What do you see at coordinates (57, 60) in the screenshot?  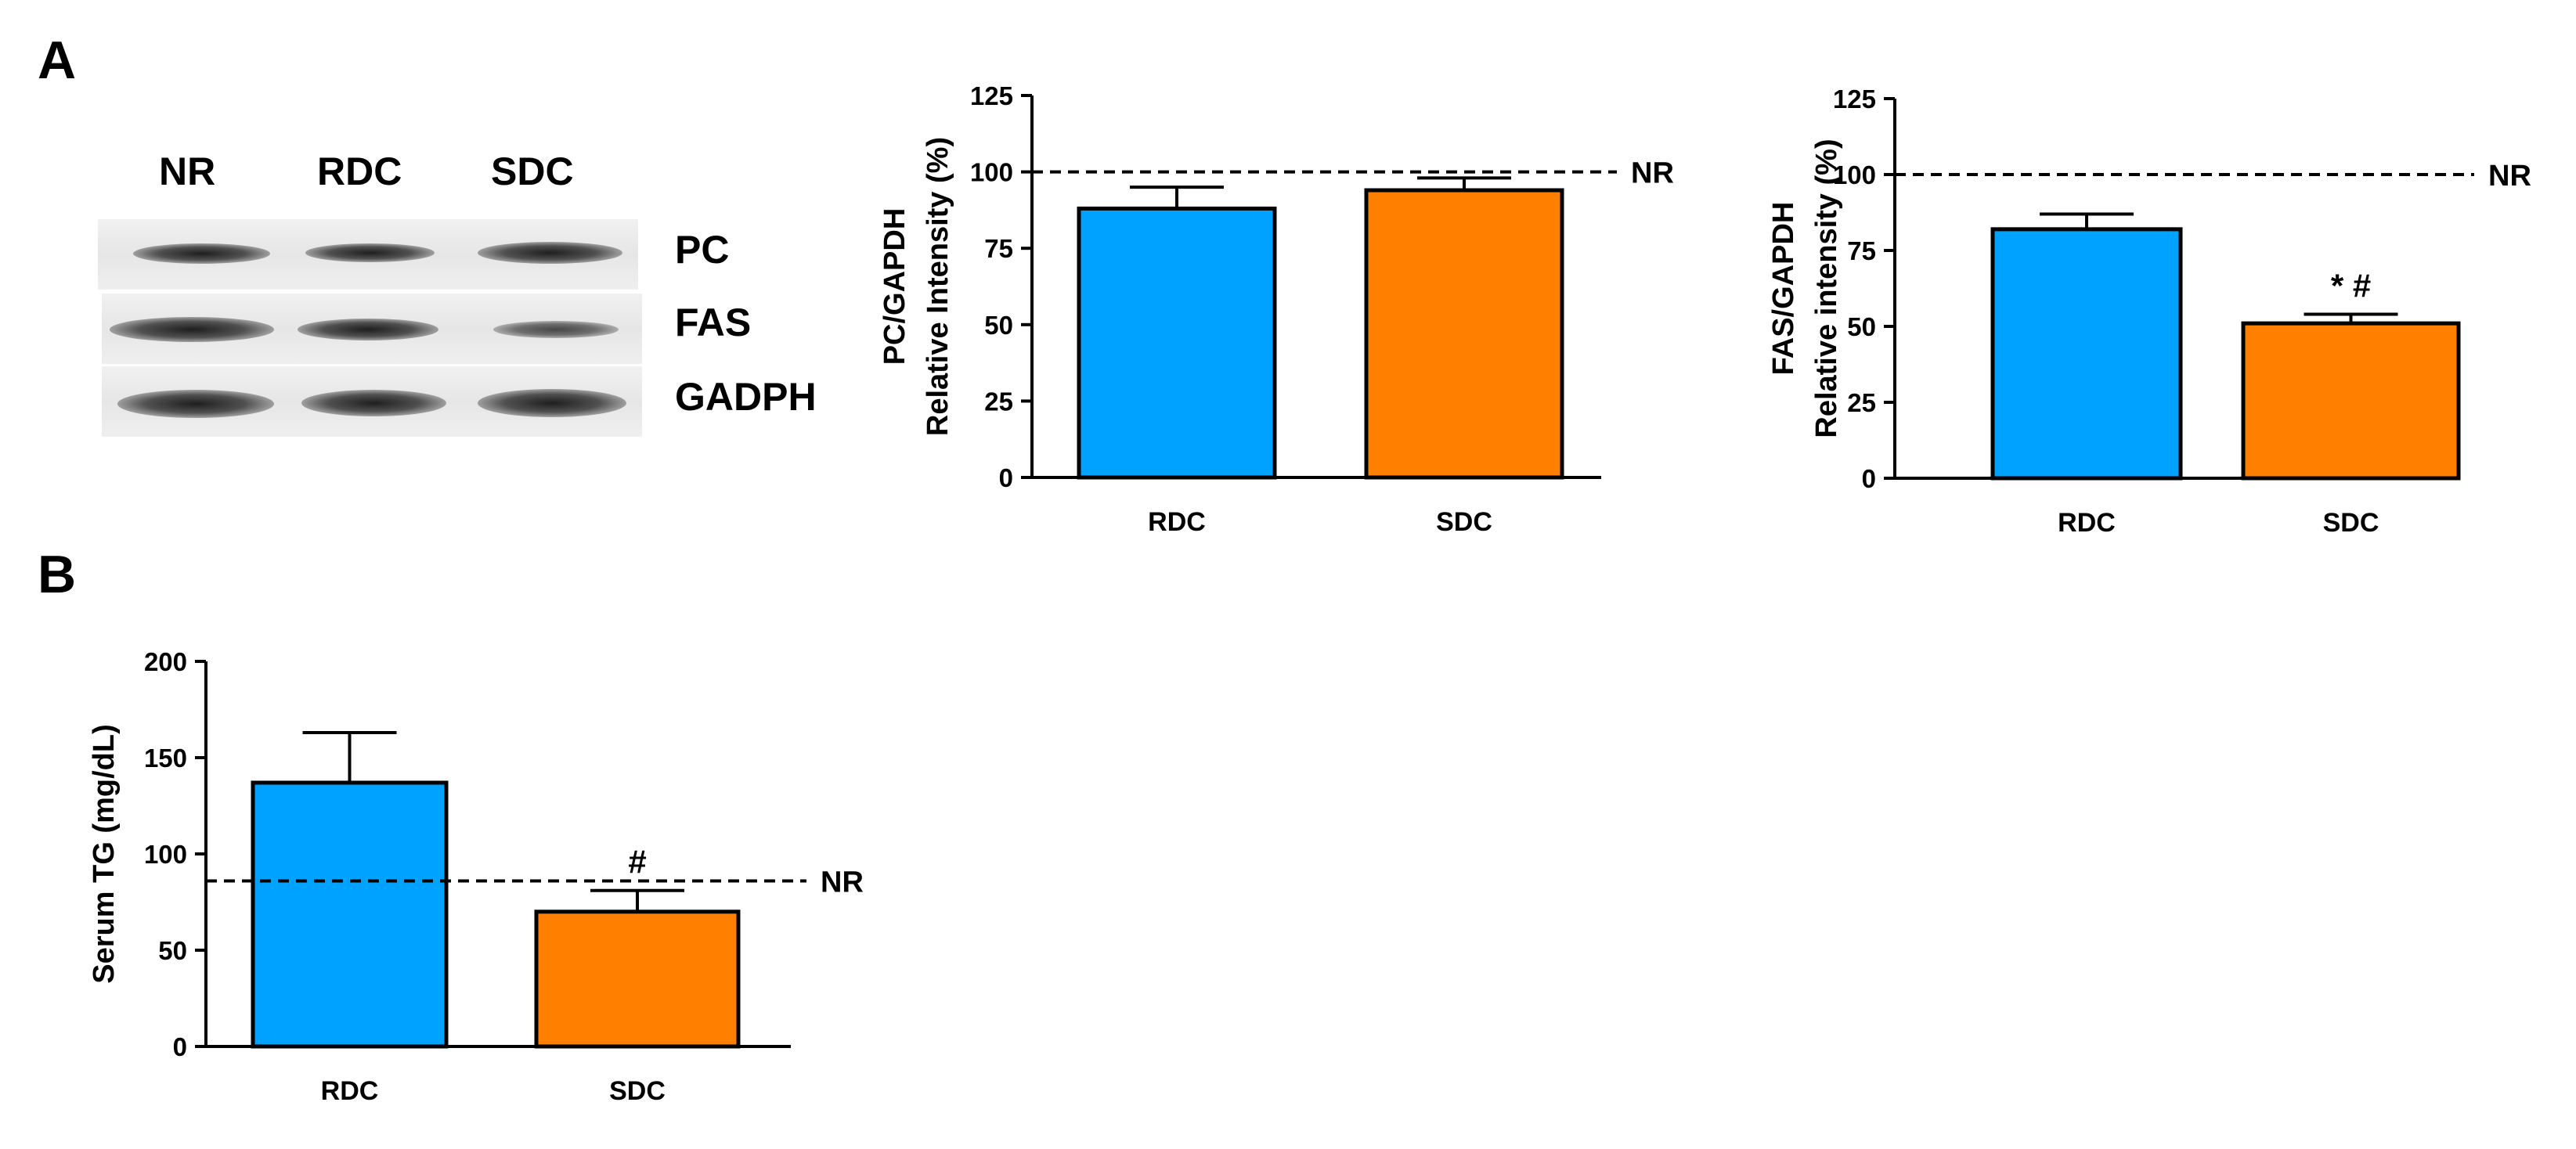 I see `panel-label-a: A` at bounding box center [57, 60].